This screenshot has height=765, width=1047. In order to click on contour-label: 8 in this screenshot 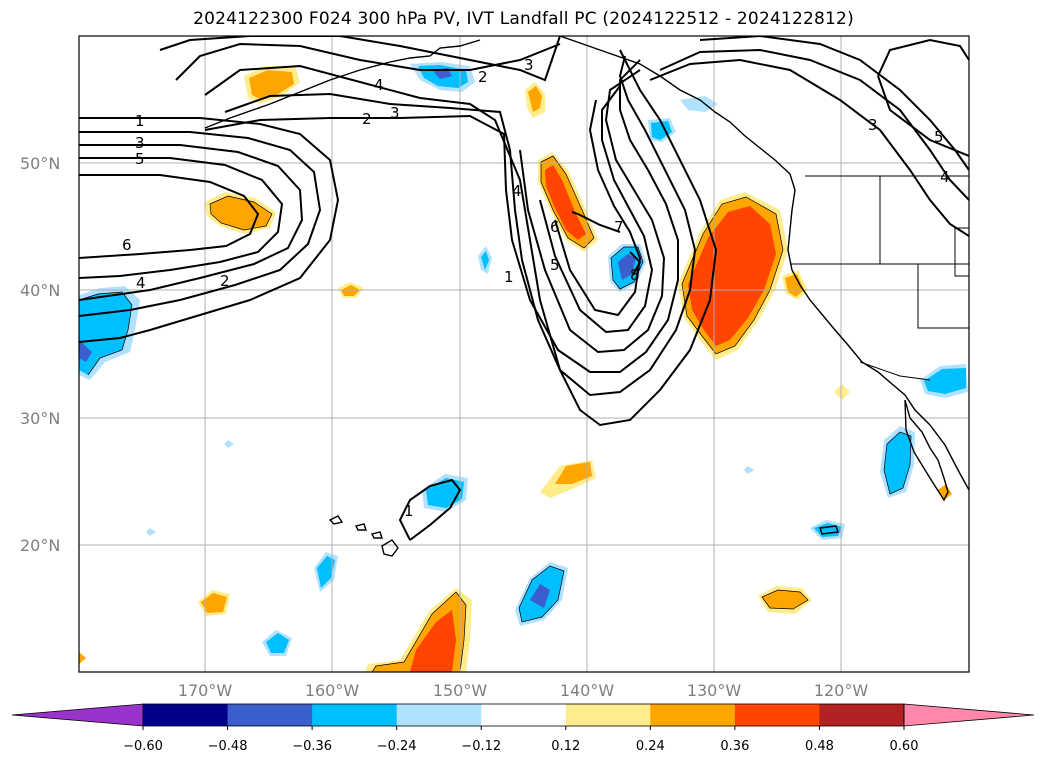, I will do `click(635, 275)`.